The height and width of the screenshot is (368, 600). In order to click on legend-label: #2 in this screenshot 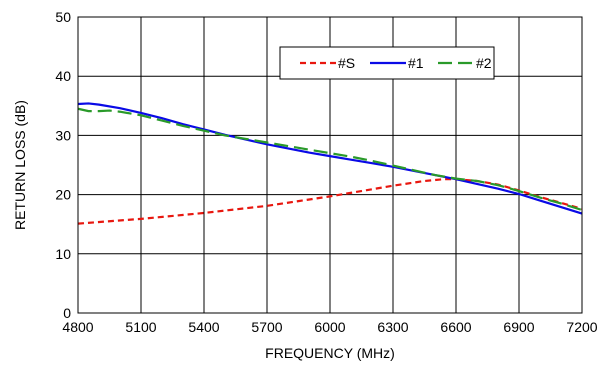, I will do `click(484, 63)`.